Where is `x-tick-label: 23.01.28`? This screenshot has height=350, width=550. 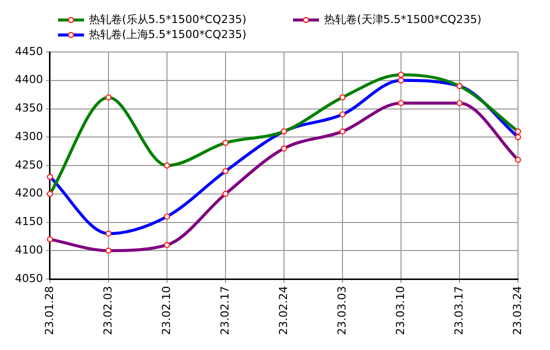 x-tick-label: 23.01.28 is located at coordinates (49, 310).